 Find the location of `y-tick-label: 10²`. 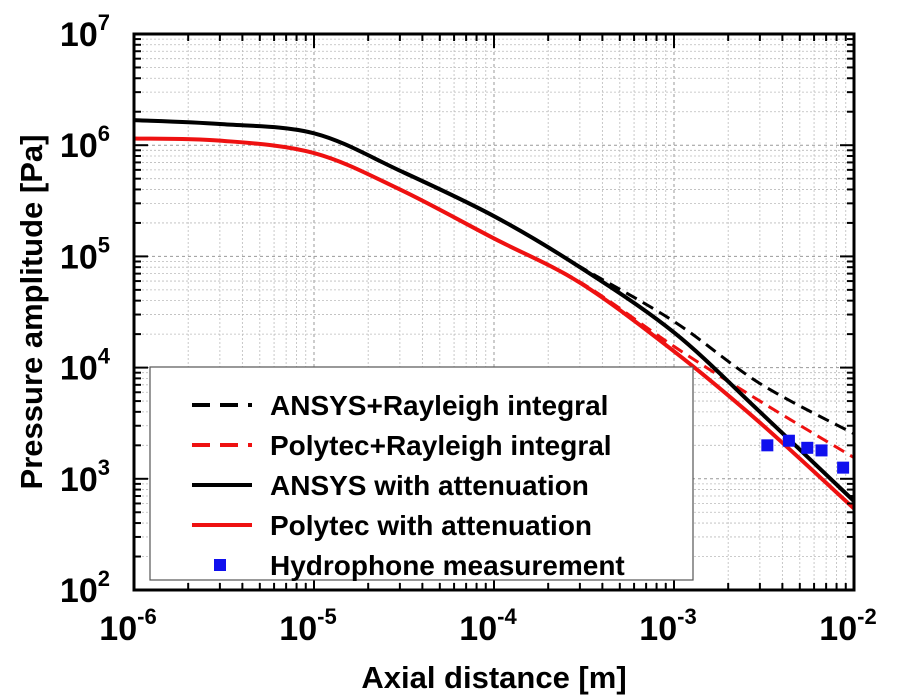

y-tick-label: 10² is located at coordinates (85, 588).